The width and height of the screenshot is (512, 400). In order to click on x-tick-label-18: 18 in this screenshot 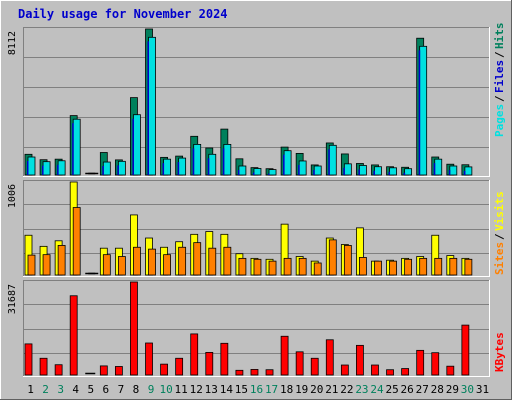, I will do `click(286, 389)`.